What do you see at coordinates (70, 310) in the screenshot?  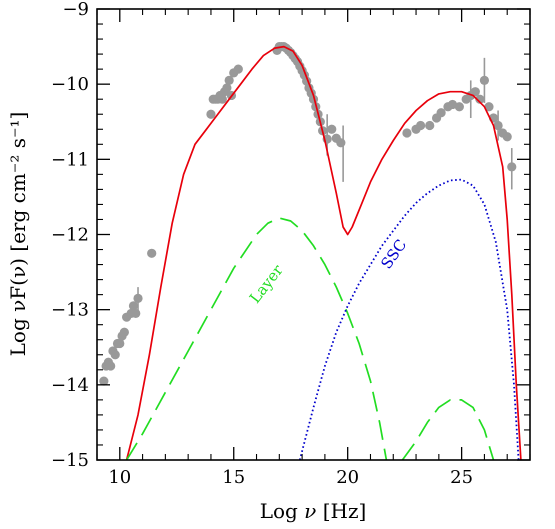 I see `y-tick-label: −13` at bounding box center [70, 310].